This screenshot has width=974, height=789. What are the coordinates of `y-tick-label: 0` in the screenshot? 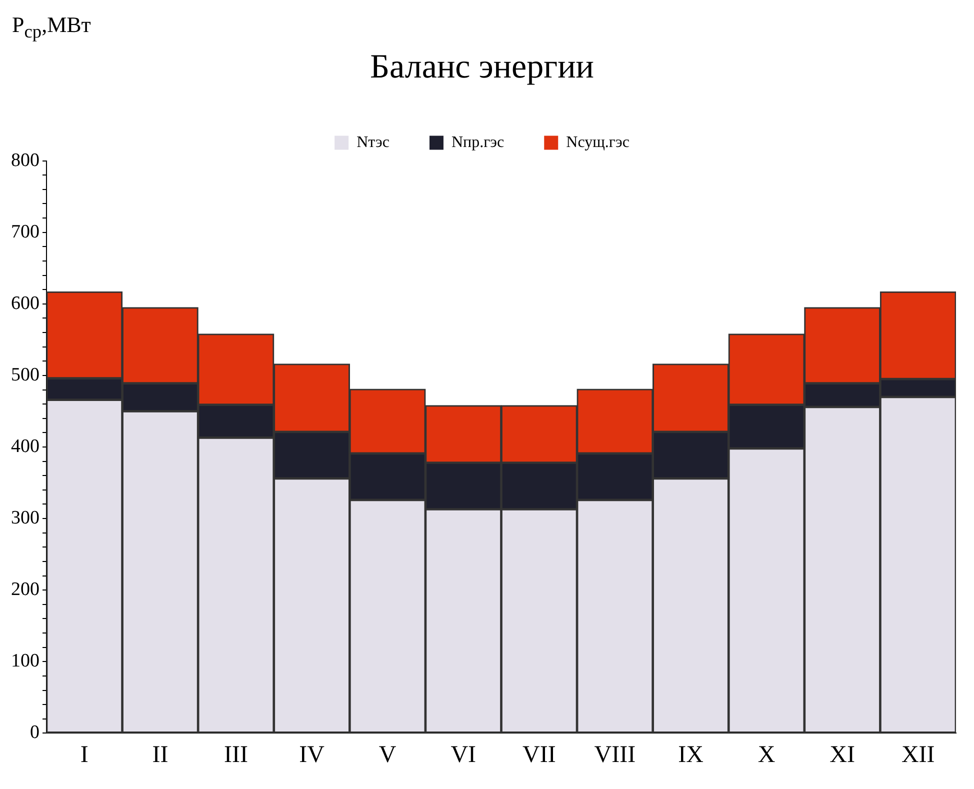 It's located at (35, 733).